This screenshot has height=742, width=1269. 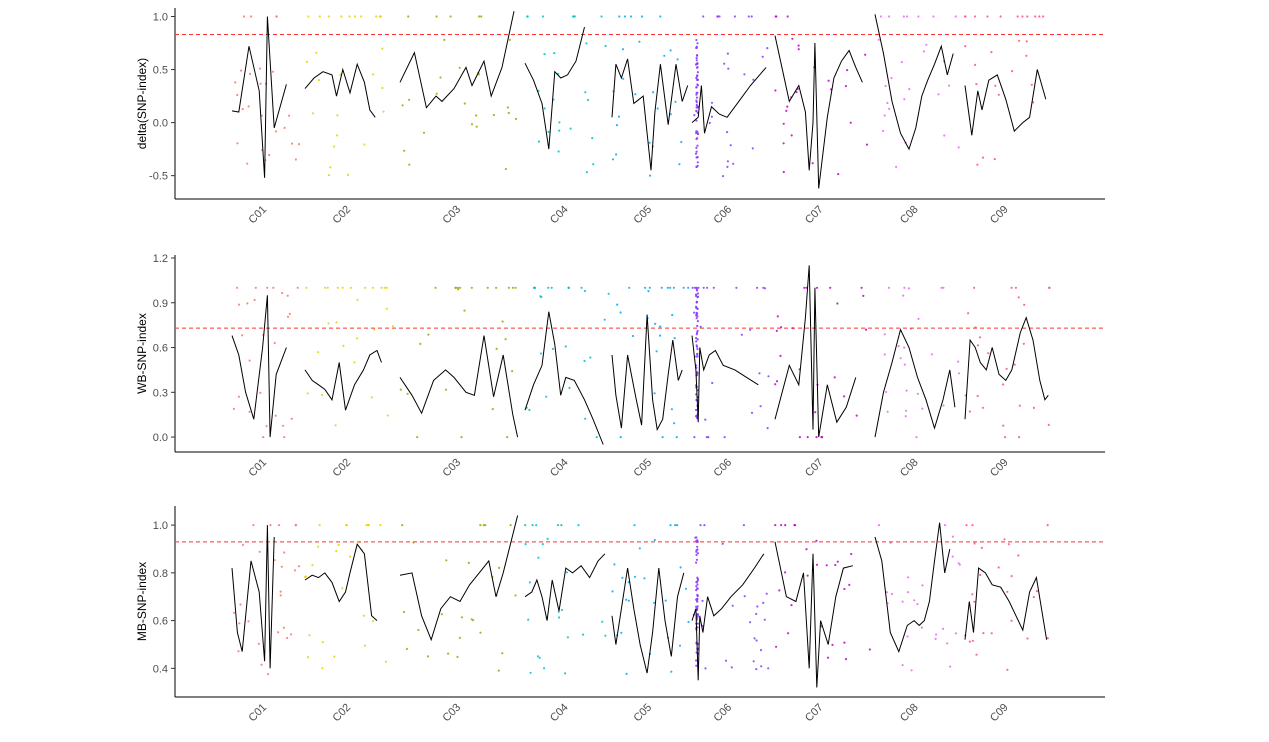 I want to click on y-axis-title: delta(SNP-index), so click(x=142, y=103).